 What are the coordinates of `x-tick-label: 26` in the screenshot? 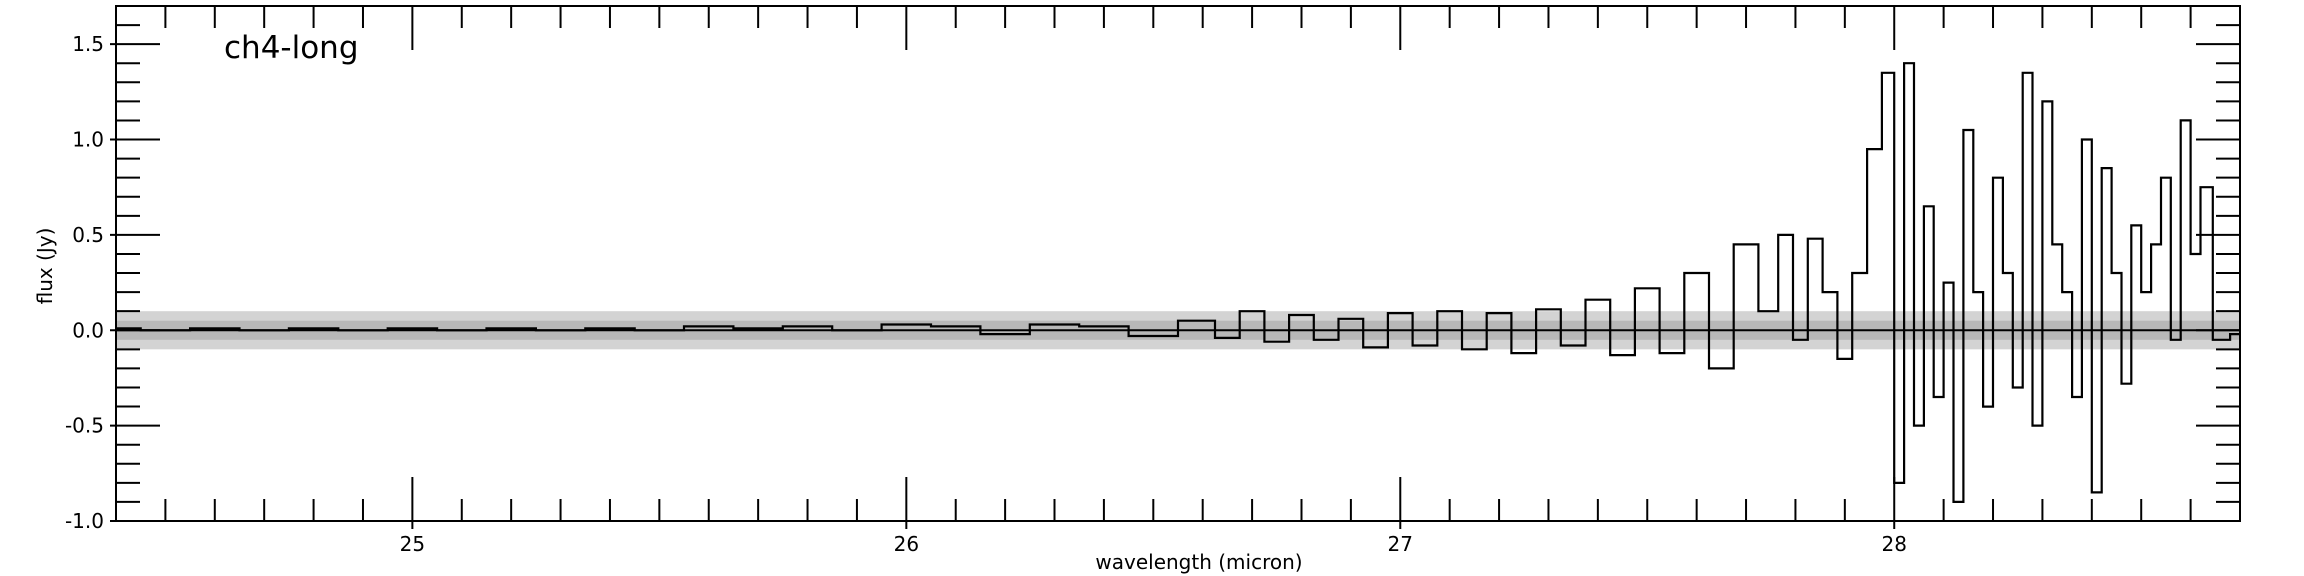 It's located at (906, 544).